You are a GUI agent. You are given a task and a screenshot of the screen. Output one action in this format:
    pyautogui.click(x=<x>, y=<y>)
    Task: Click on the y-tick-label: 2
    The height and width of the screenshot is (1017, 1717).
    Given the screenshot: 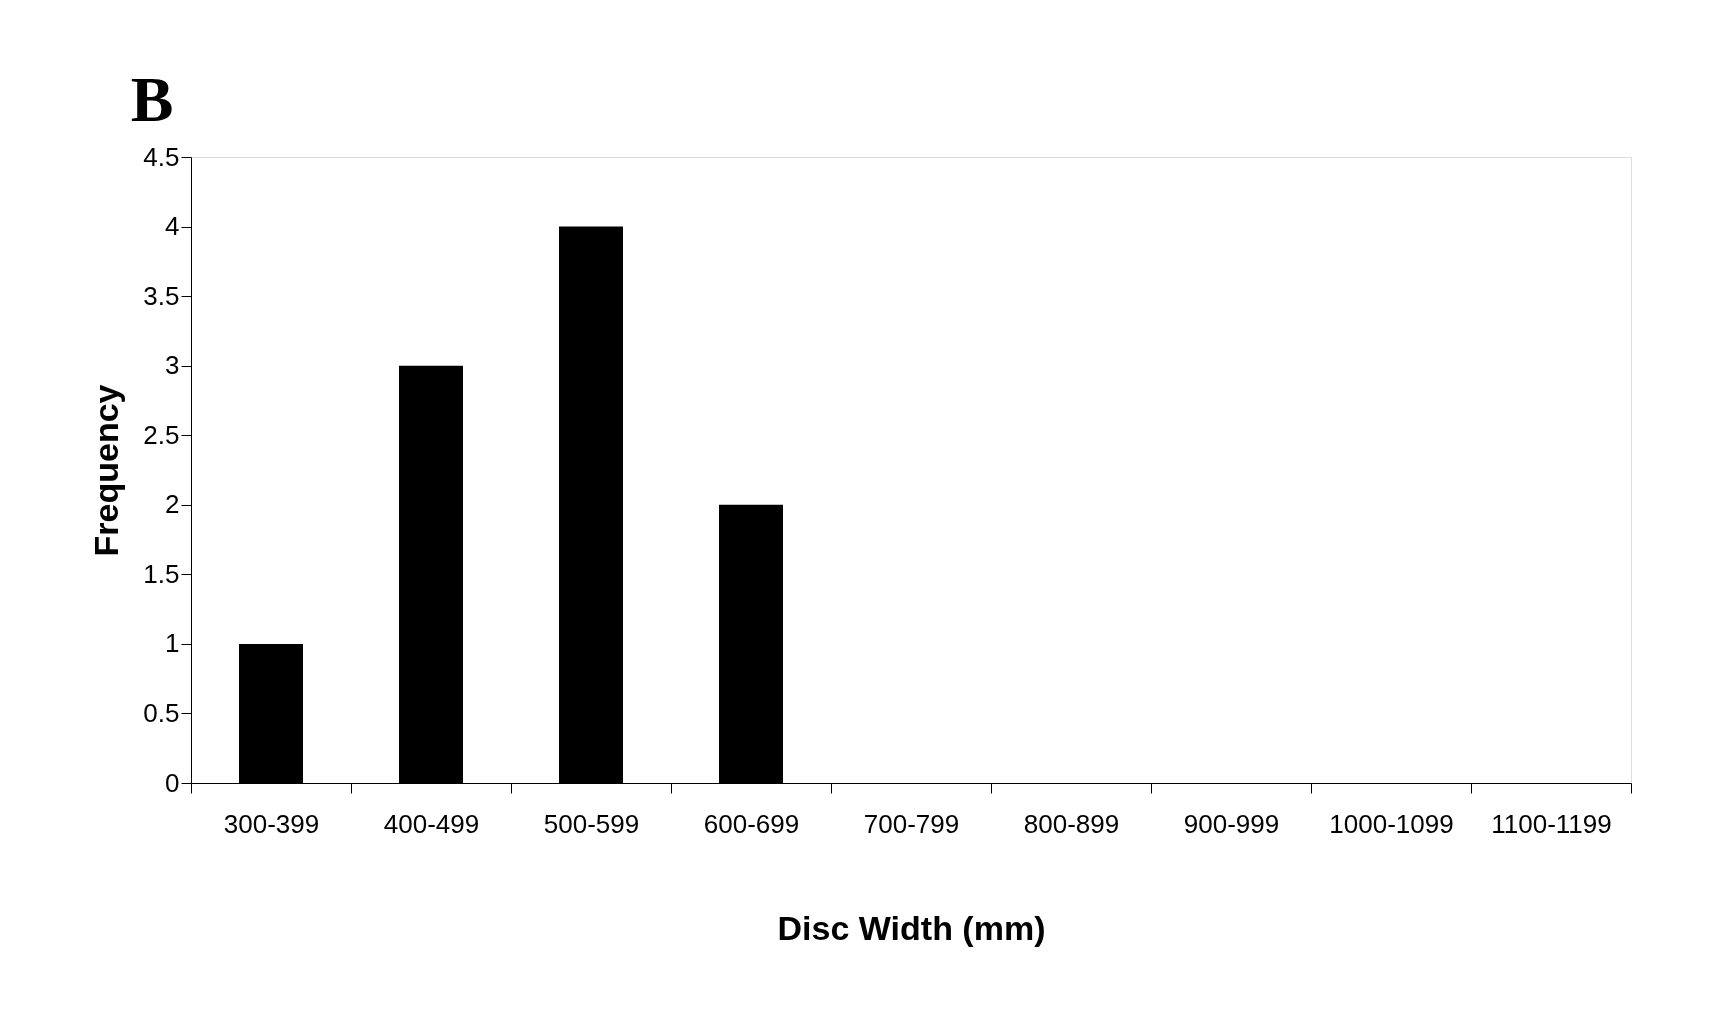 What is the action you would take?
    pyautogui.click(x=172, y=504)
    